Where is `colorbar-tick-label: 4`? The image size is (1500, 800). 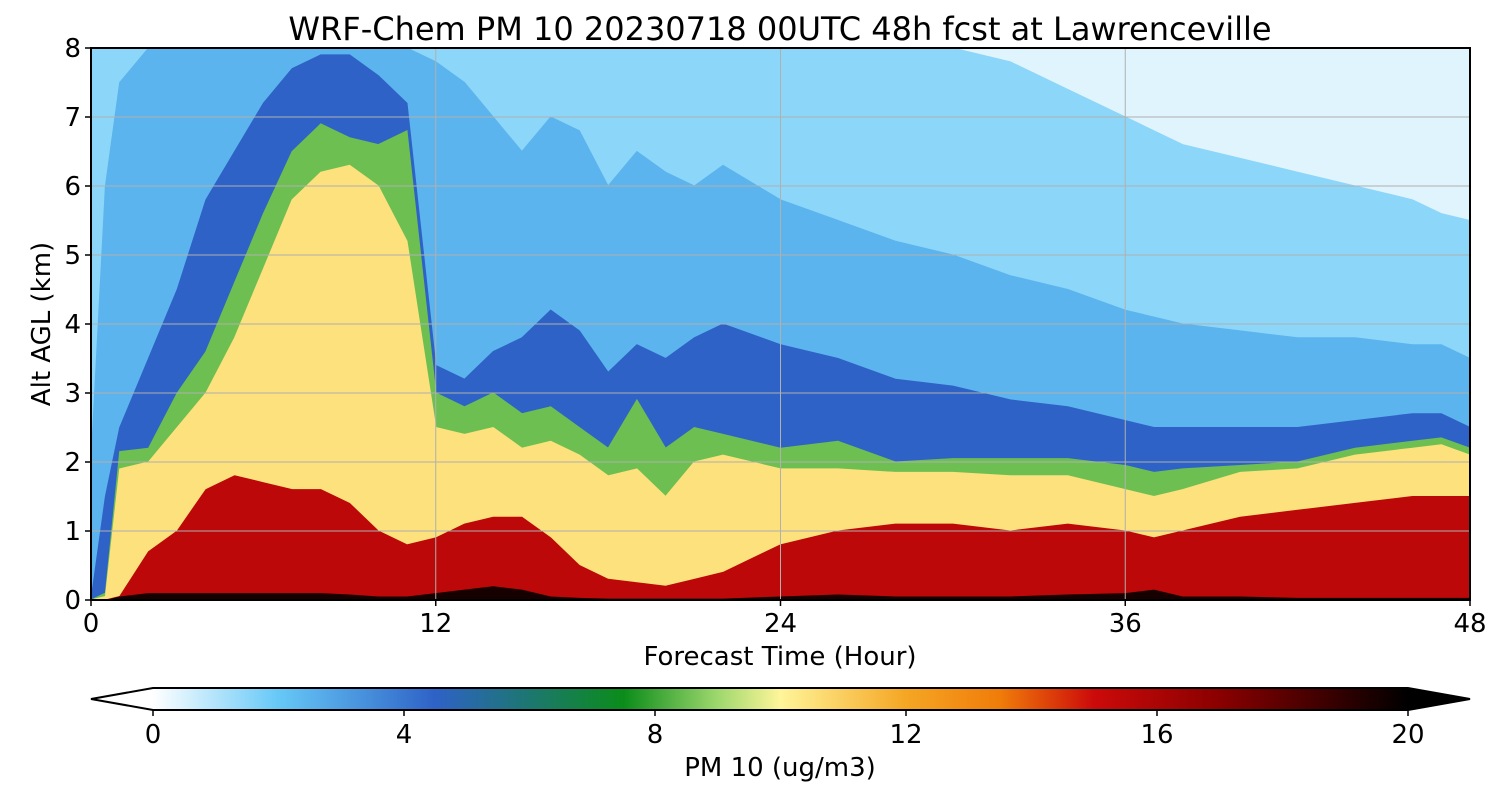 colorbar-tick-label: 4 is located at coordinates (404, 735).